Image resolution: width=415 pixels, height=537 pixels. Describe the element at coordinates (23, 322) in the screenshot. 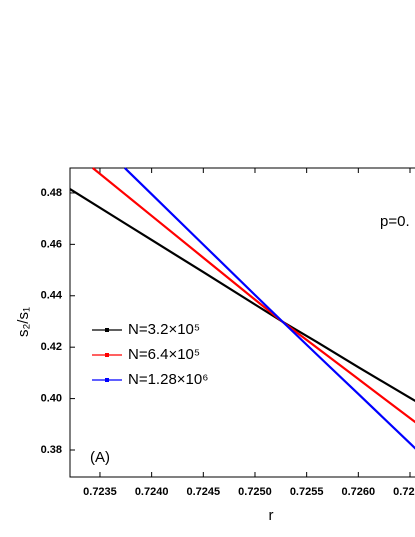

I see `y-axis-label: s₂/s₁` at that location.